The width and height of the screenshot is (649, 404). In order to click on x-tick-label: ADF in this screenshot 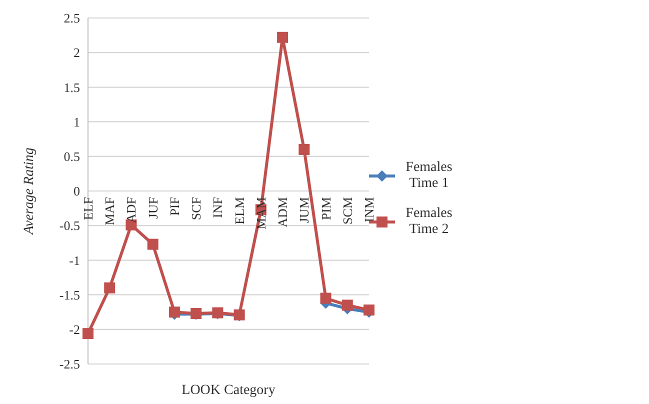, I will do `click(131, 210)`.